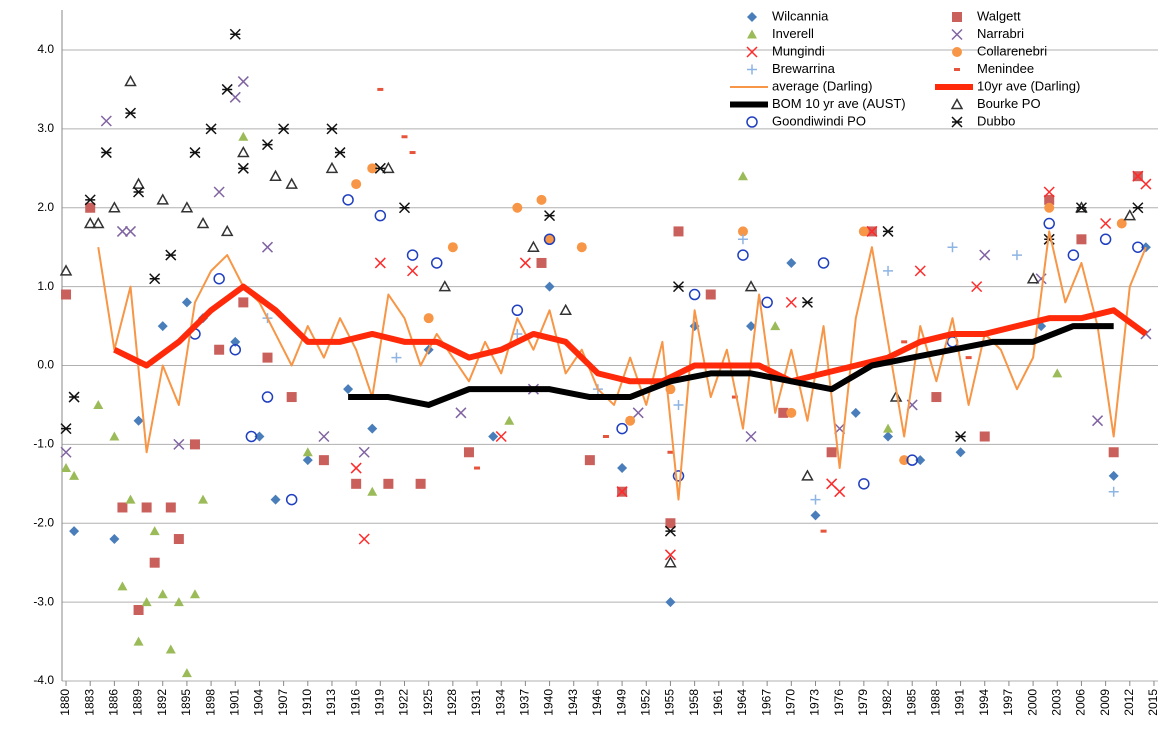 The height and width of the screenshot is (729, 1161). Describe the element at coordinates (815, 702) in the screenshot. I see `x-tick-label: 1973` at that location.